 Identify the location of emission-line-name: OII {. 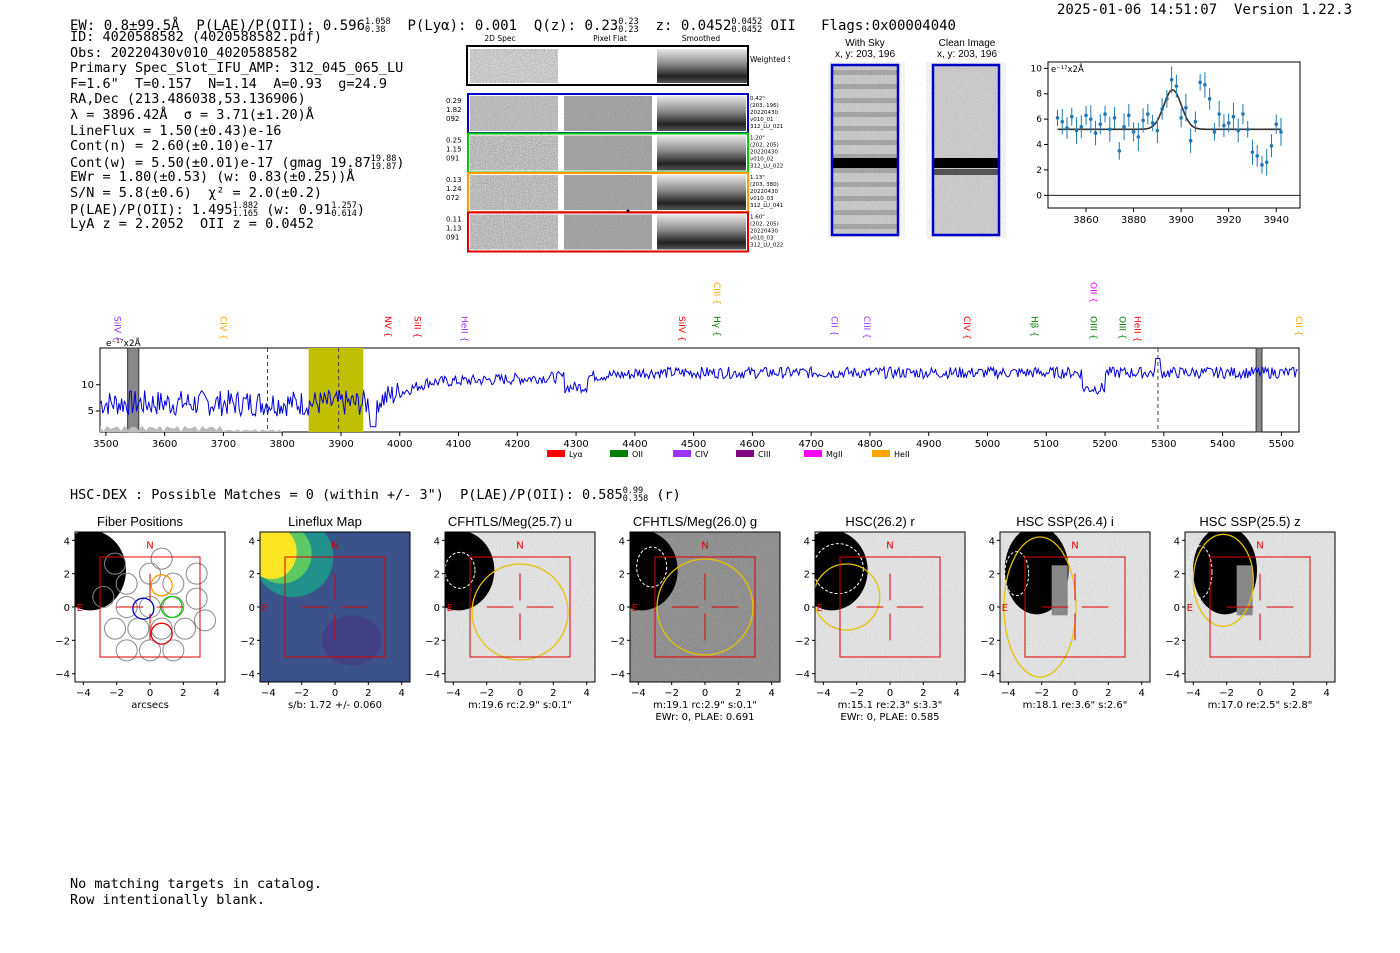
(1092, 292).